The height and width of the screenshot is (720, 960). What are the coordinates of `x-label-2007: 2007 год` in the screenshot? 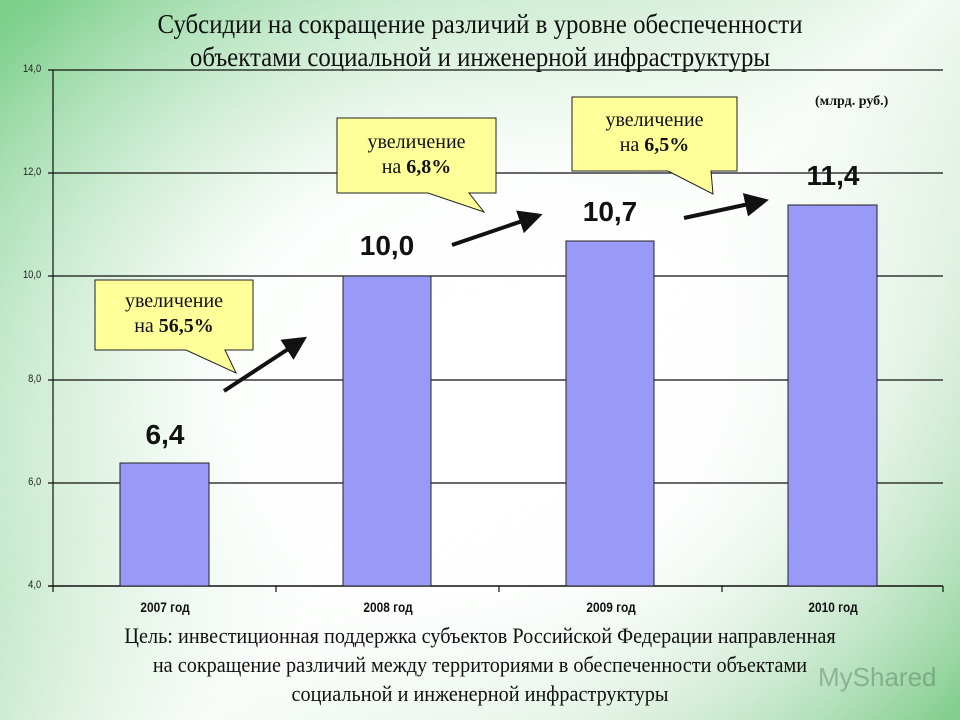 It's located at (165, 607).